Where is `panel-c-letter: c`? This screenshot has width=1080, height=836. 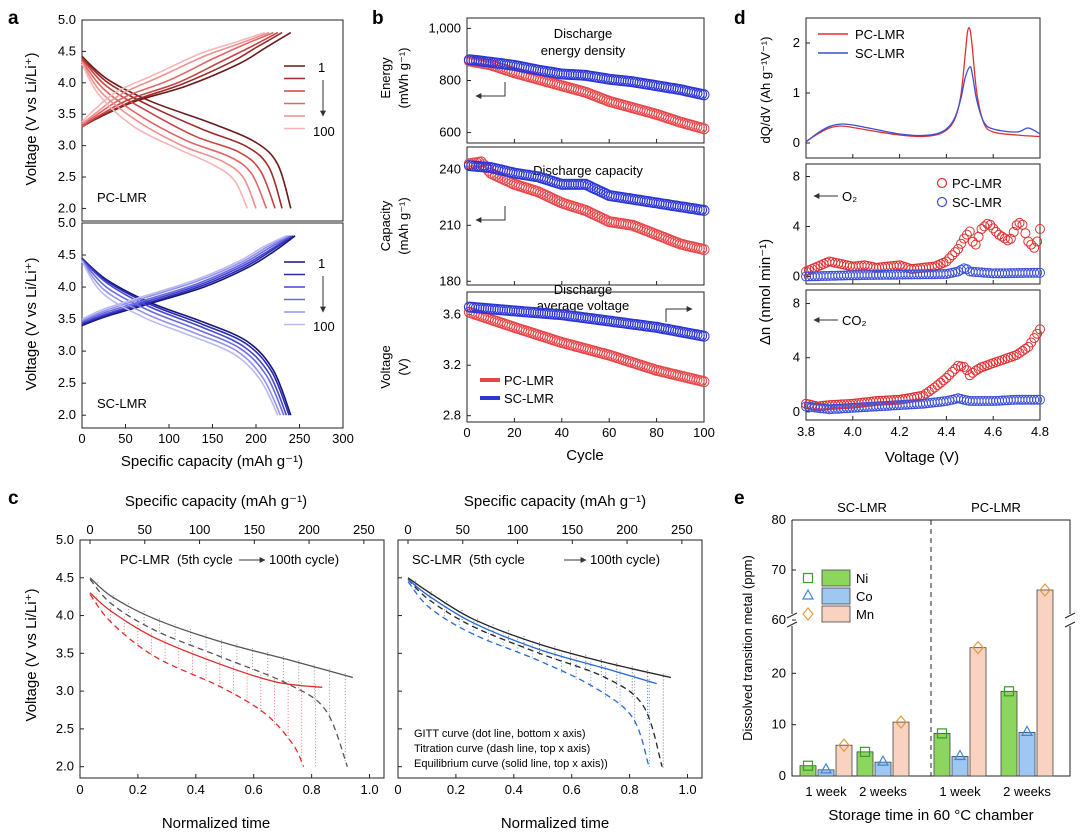
panel-c-letter: c is located at coordinates (13, 498).